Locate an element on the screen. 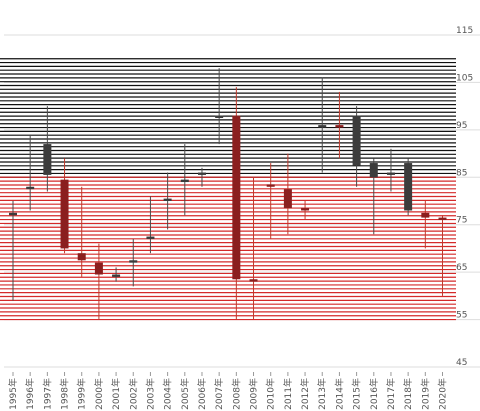 The width and height of the screenshot is (480, 411). x-tick-label-1999年: 1999年 is located at coordinates (82, 394).